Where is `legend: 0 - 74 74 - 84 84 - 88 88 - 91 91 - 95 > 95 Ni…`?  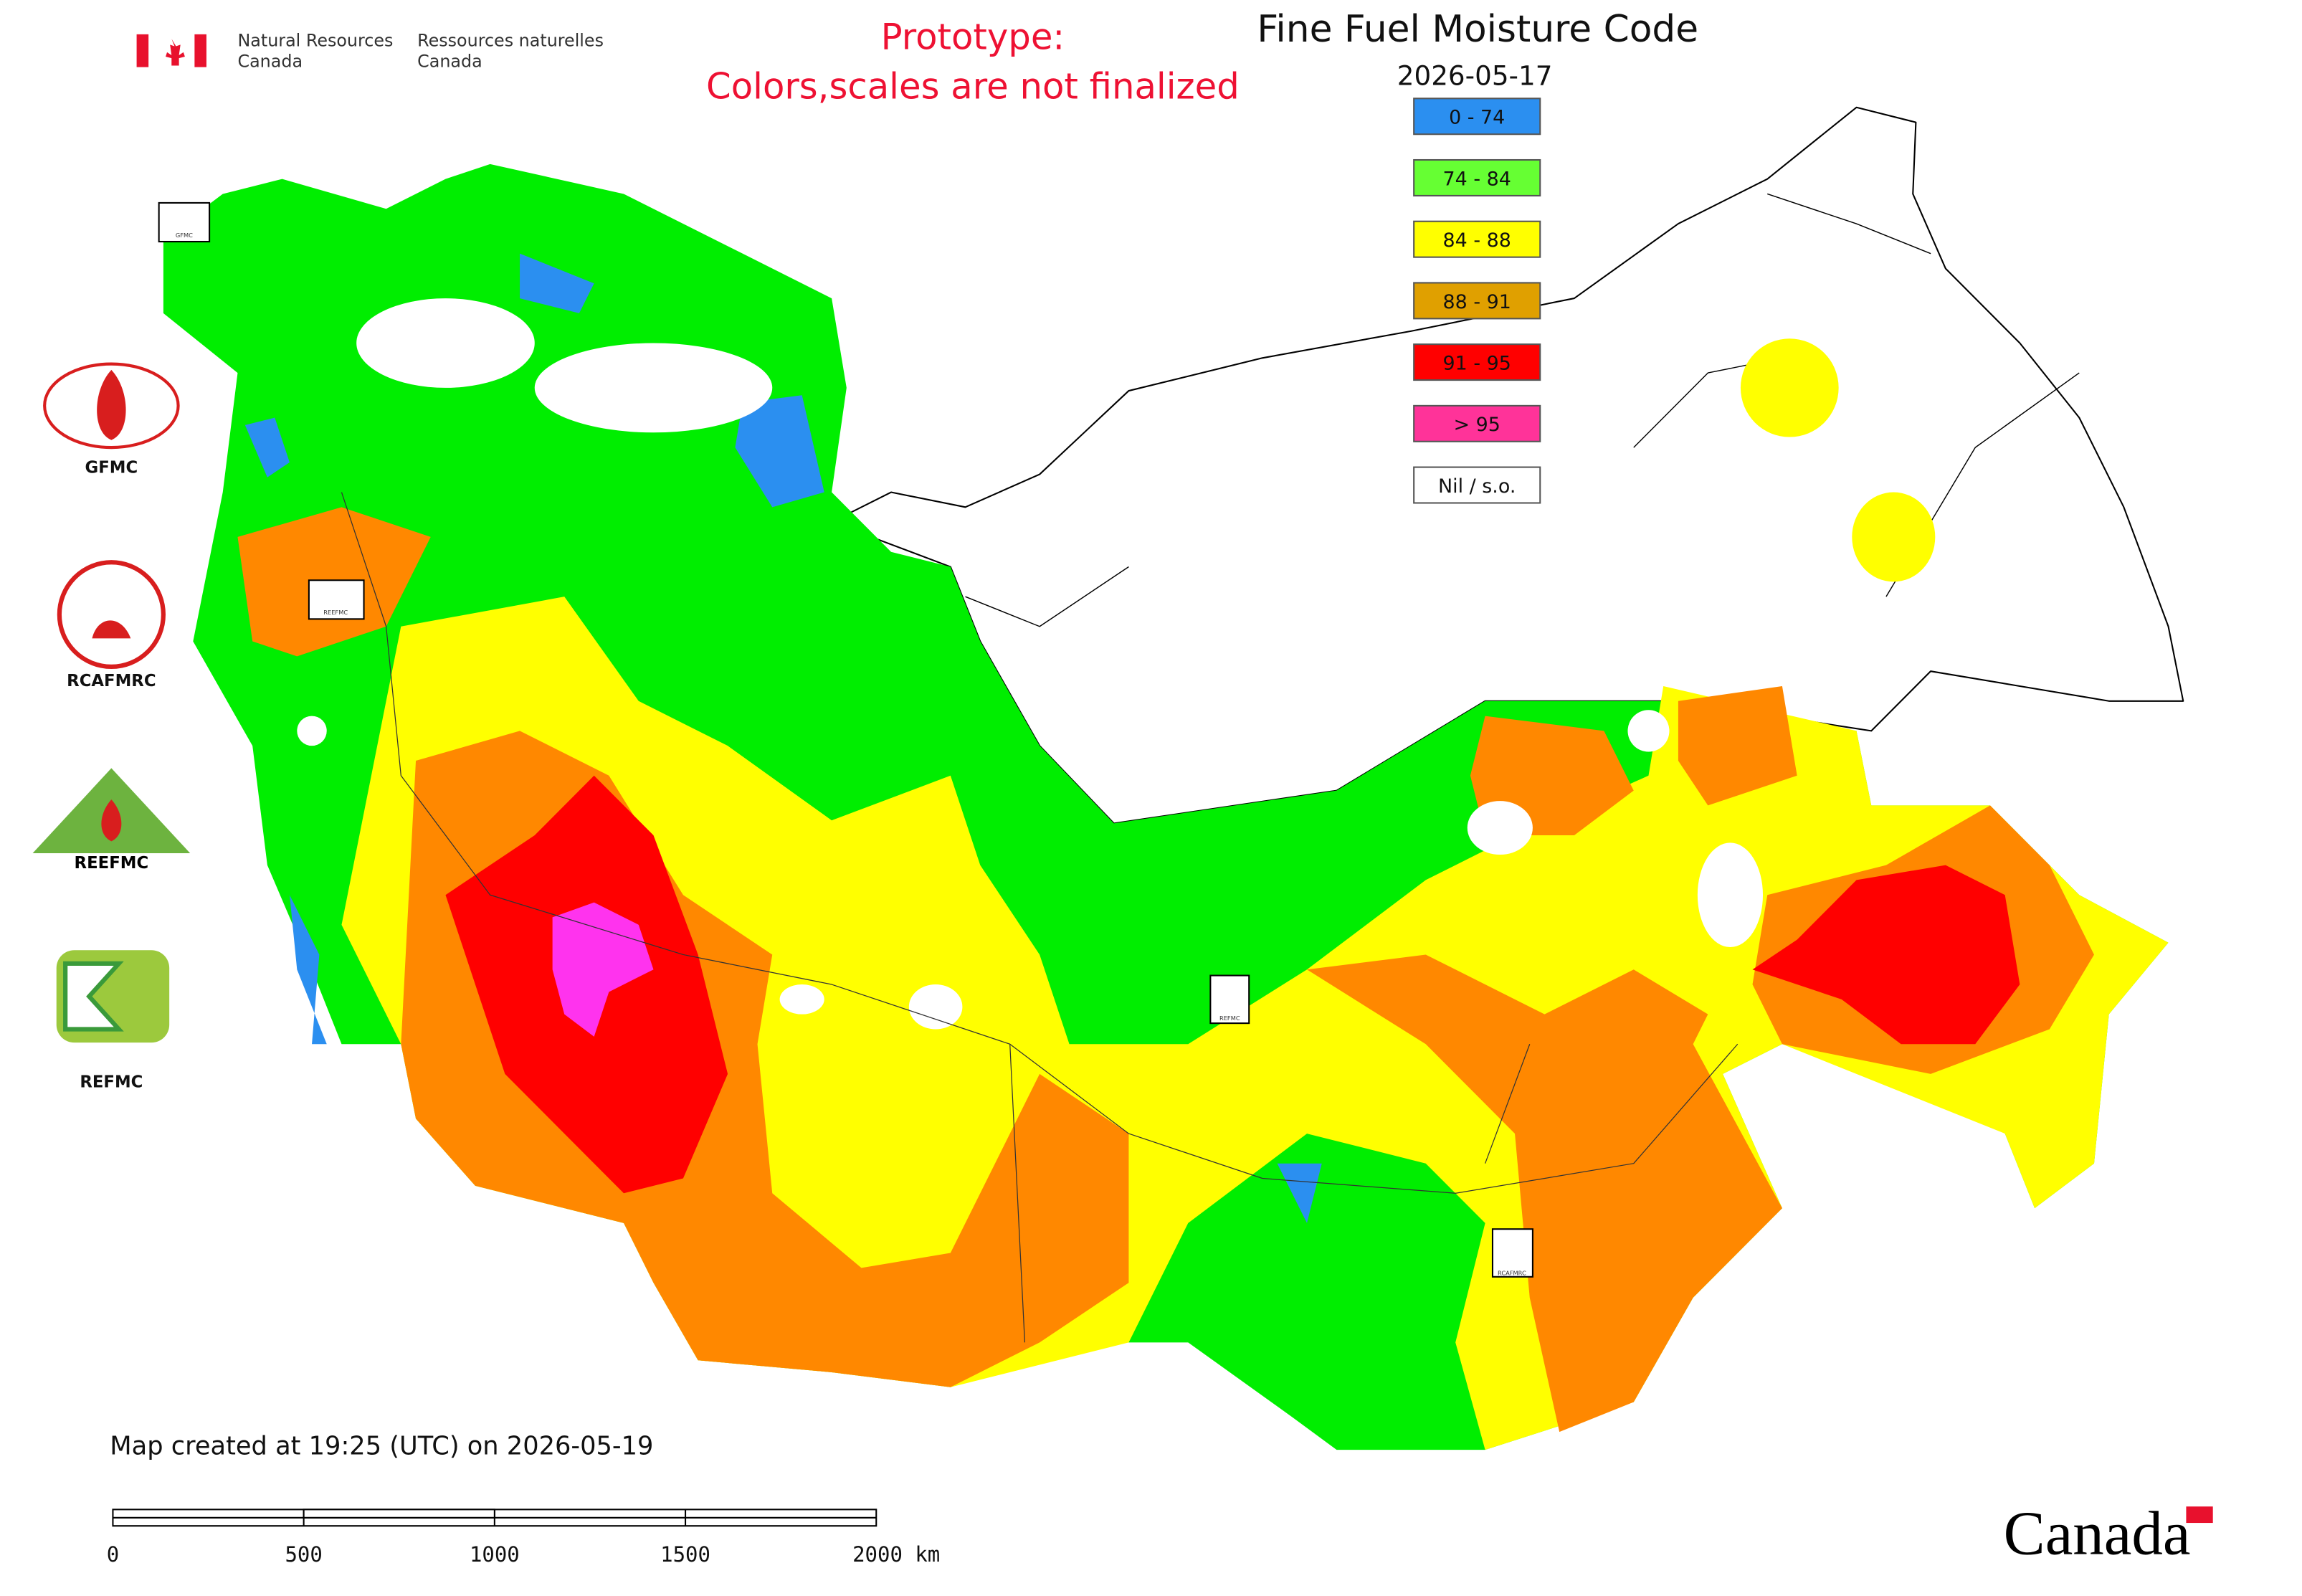 legend: 0 - 74 74 - 84 84 - 88 88 - 91 91 - 95 > 95 Ni… is located at coordinates (1477, 301).